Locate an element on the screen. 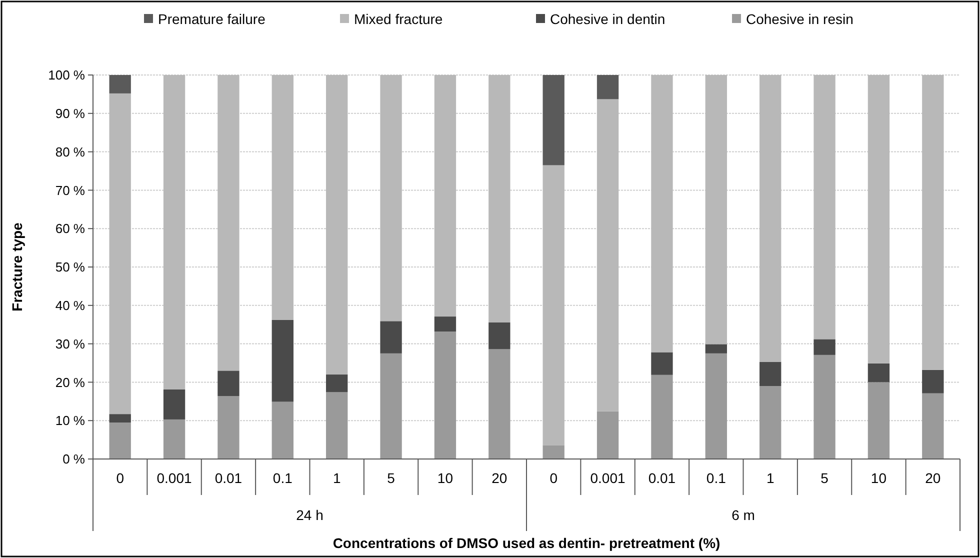  y-tick-label: 30 % is located at coordinates (70, 344).